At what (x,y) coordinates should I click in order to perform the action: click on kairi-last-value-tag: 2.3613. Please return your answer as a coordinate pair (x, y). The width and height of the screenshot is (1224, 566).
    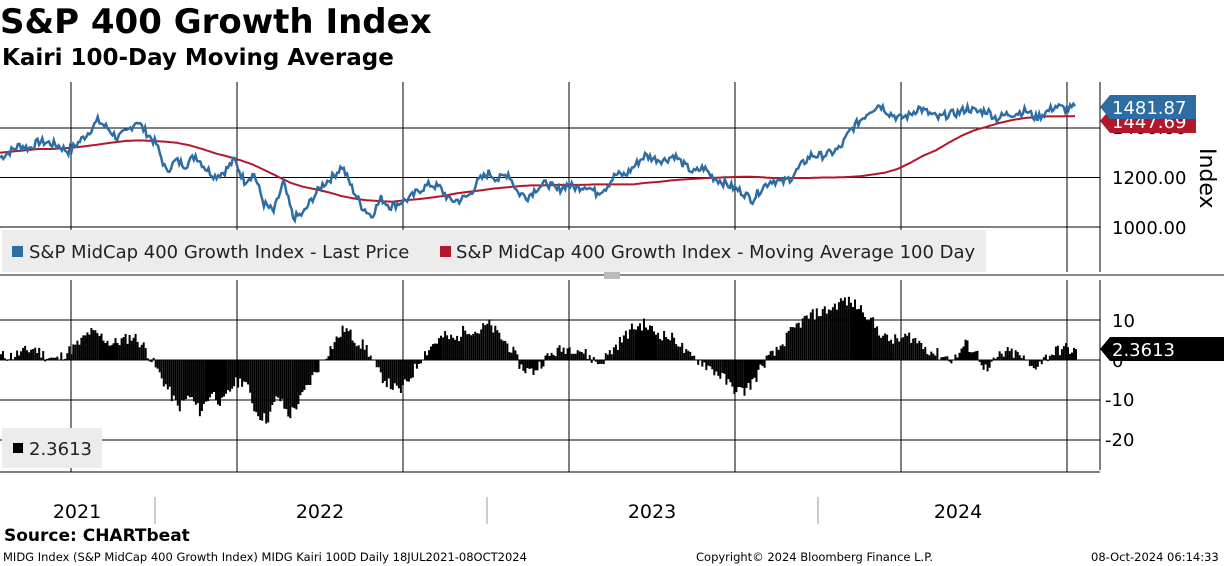
    Looking at the image, I should click on (1162, 349).